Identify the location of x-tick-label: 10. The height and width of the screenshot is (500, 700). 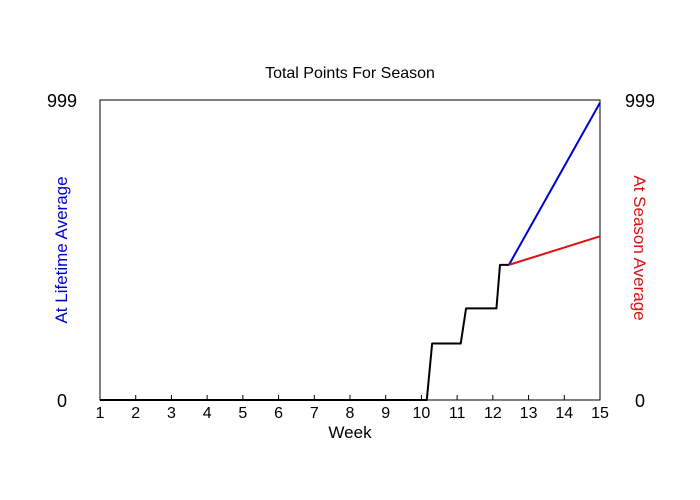
(422, 413).